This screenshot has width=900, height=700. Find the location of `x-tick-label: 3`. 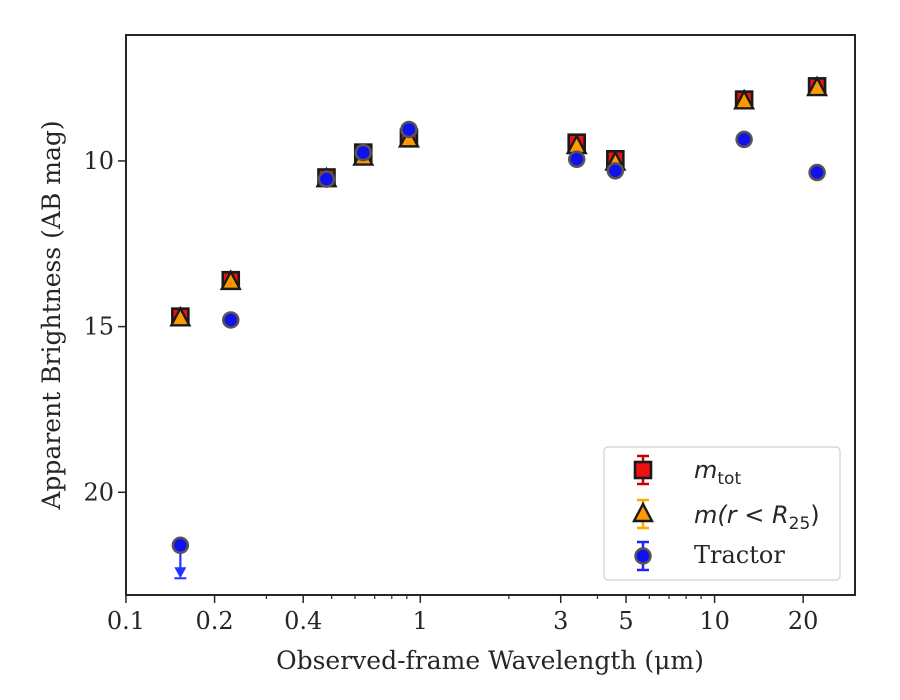

x-tick-label: 3 is located at coordinates (560, 621).